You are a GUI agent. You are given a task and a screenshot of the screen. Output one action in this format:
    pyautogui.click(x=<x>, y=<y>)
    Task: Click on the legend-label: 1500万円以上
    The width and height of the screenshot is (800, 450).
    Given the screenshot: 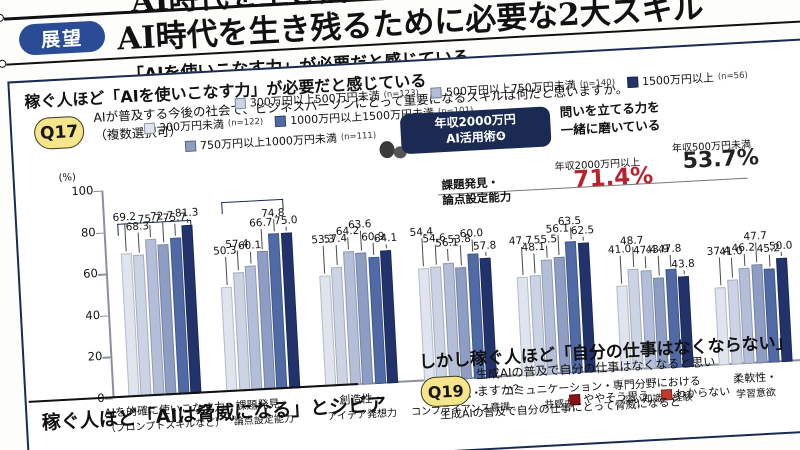 What is the action you would take?
    pyautogui.click(x=678, y=80)
    